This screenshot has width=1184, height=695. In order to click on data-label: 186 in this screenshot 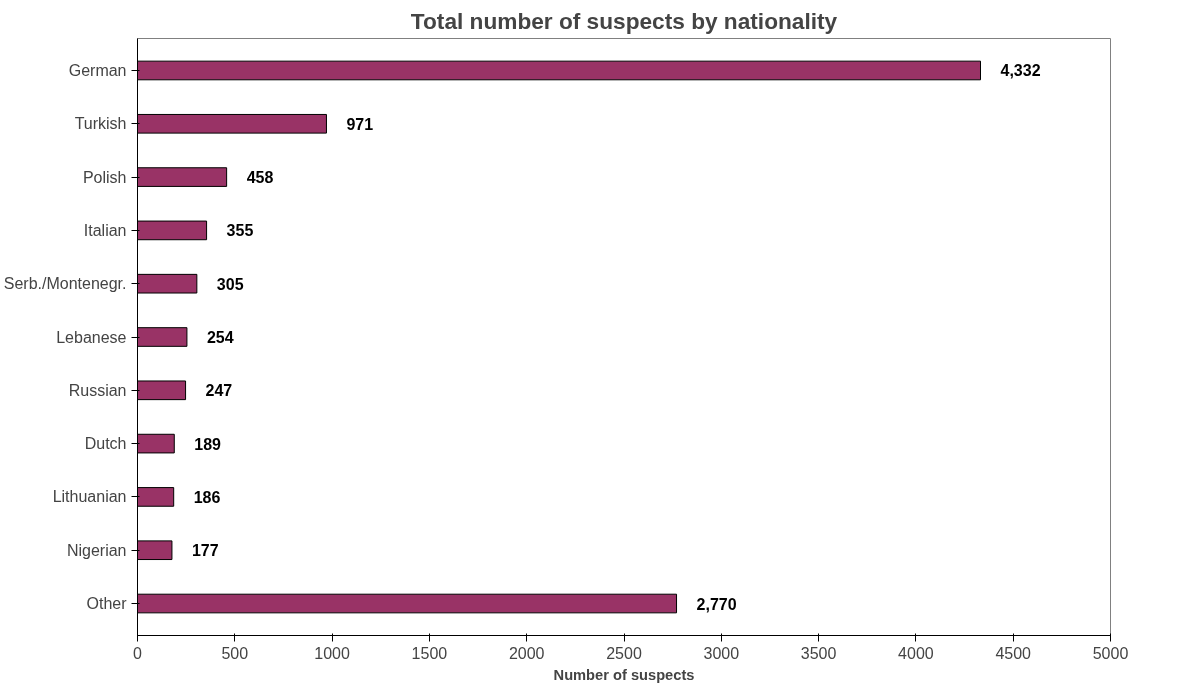, I will do `click(207, 497)`.